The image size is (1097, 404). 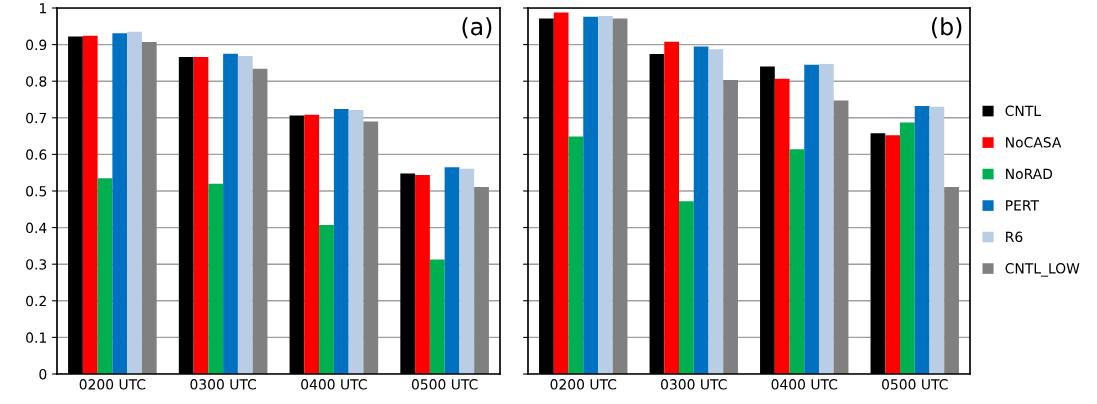 I want to click on annotation: (b), so click(x=946, y=28).